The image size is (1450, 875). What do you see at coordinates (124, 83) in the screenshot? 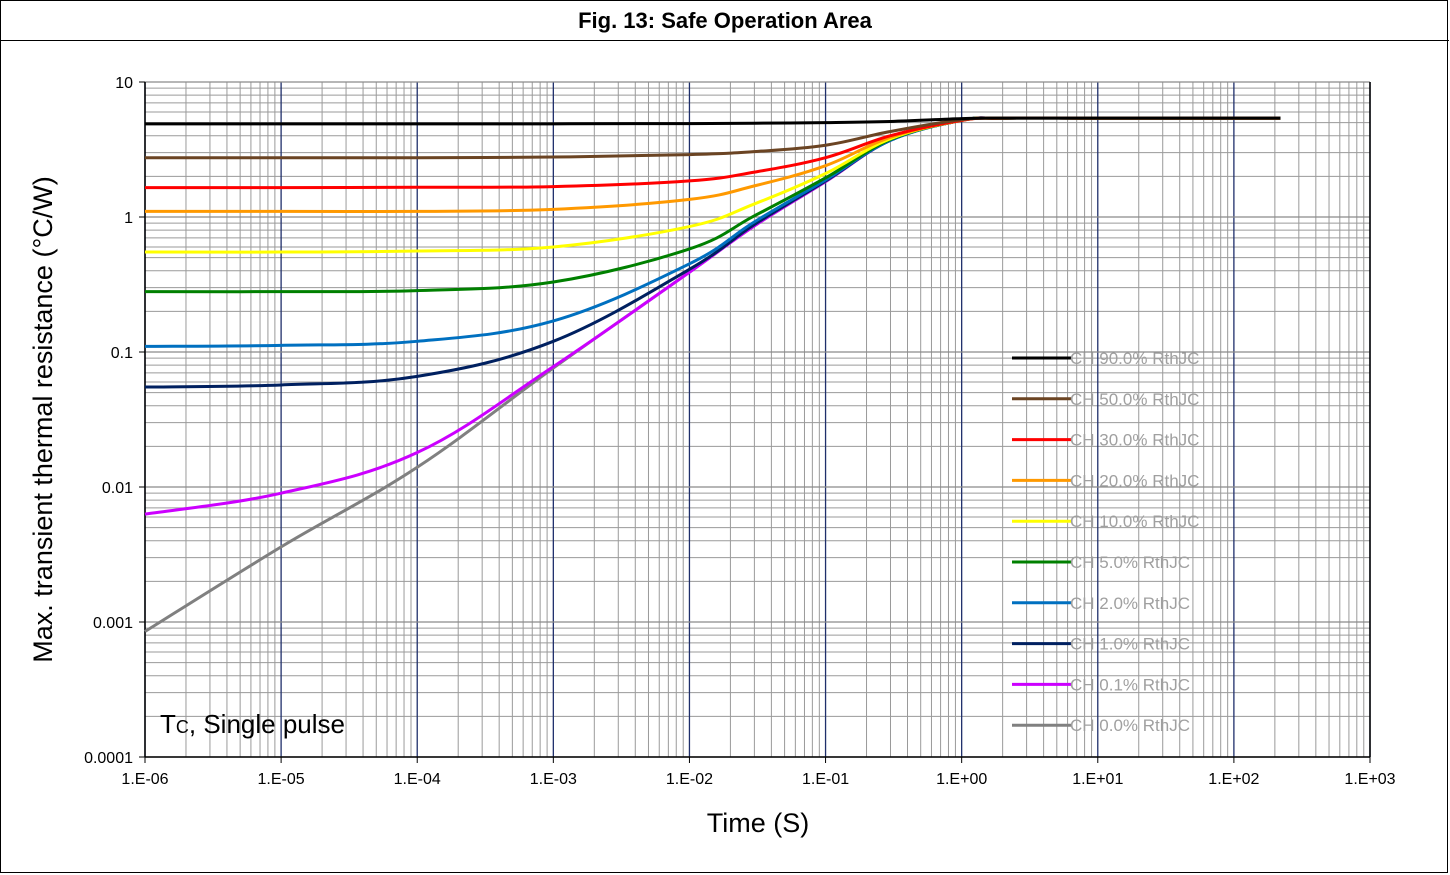
I see `y-tick-label: 10` at bounding box center [124, 83].